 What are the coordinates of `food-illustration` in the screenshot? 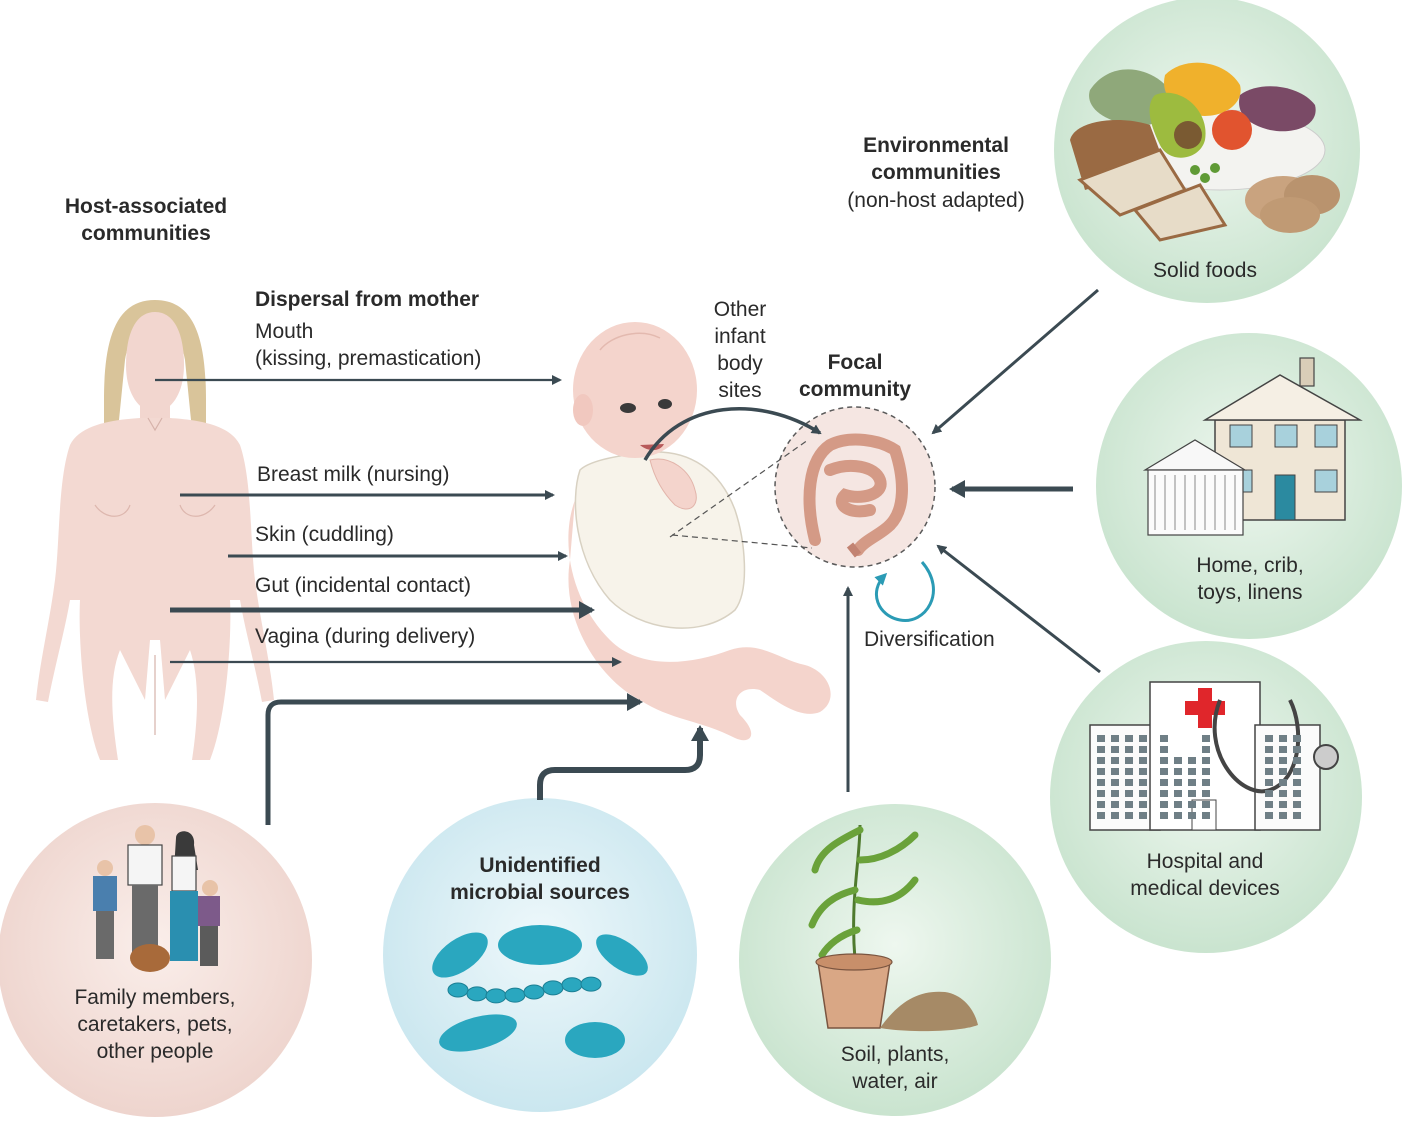 It's located at (1205, 152).